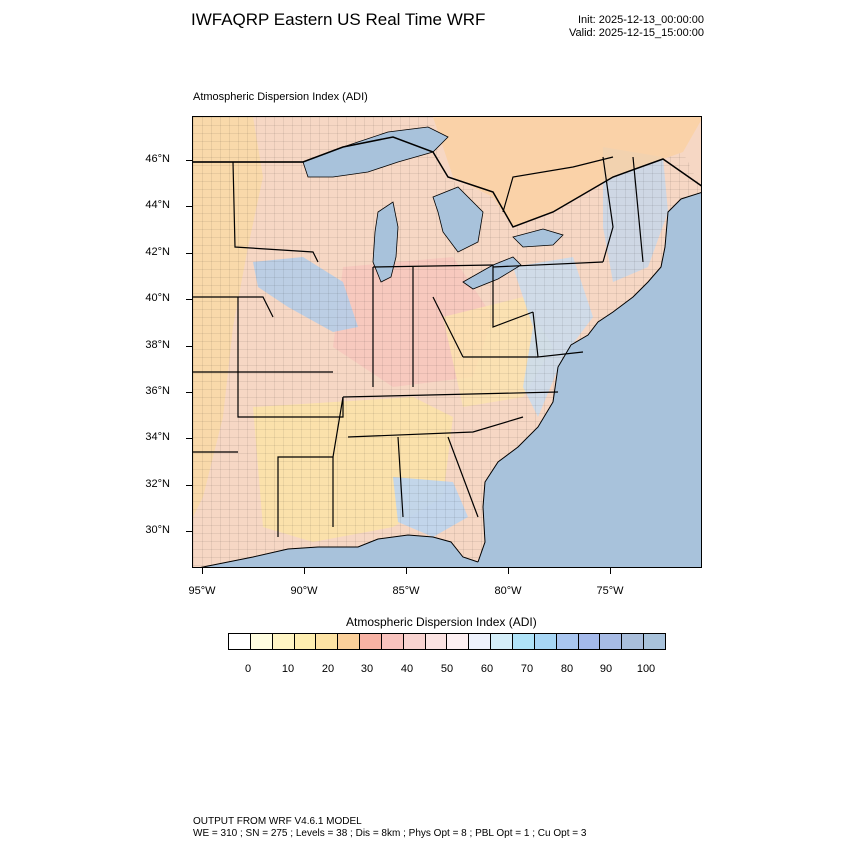 The image size is (850, 850). What do you see at coordinates (641, 20) in the screenshot?
I see `init-time: Init: 2025-12-13_00:00:00` at bounding box center [641, 20].